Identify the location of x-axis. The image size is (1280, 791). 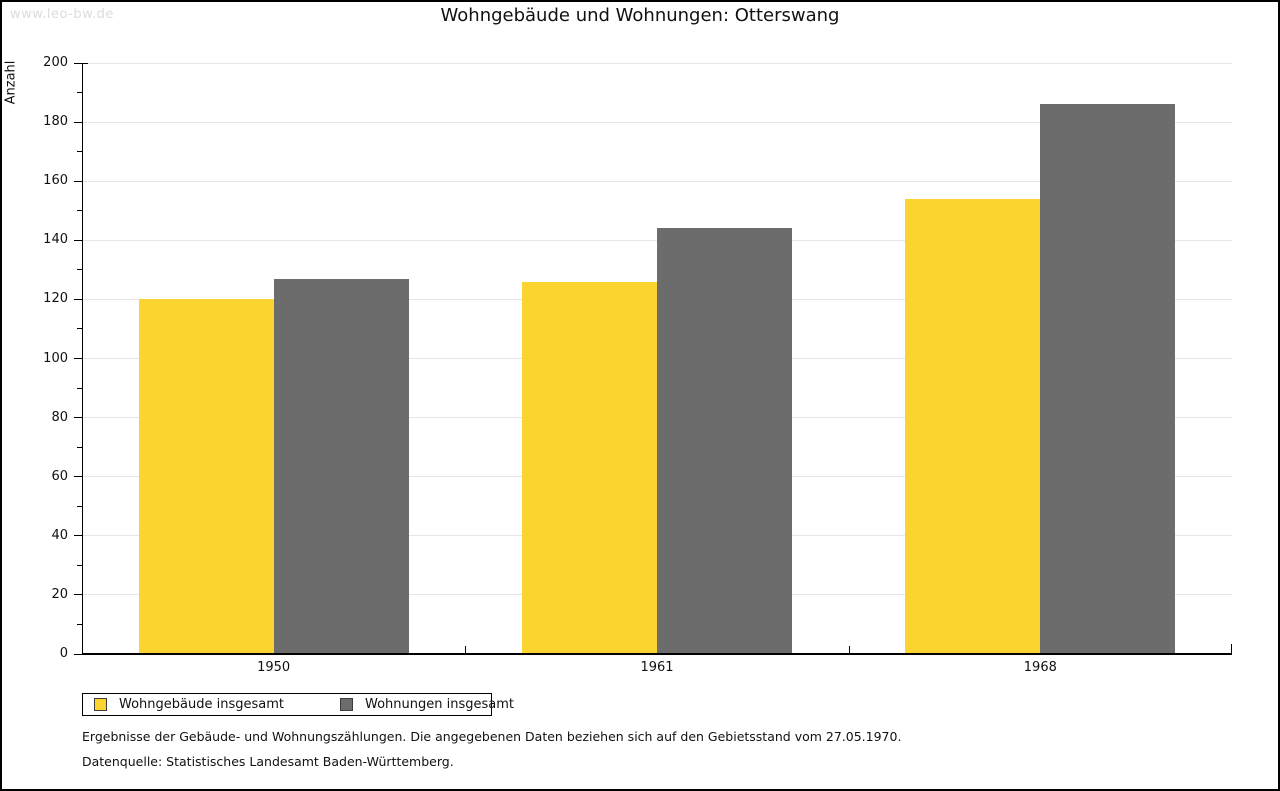
(657, 654).